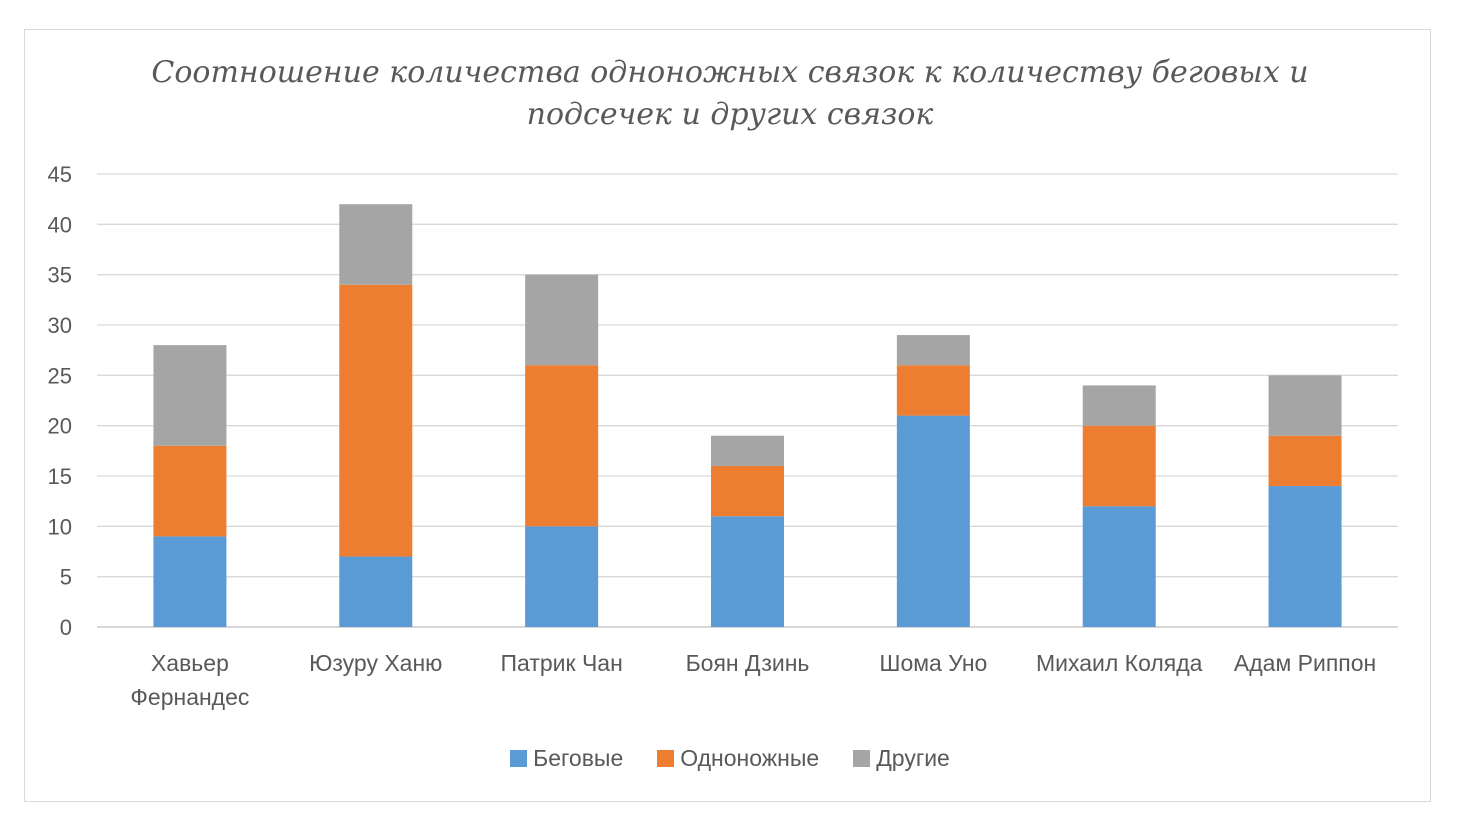 The image size is (1460, 833). I want to click on y-tick-label: 35, so click(60, 275).